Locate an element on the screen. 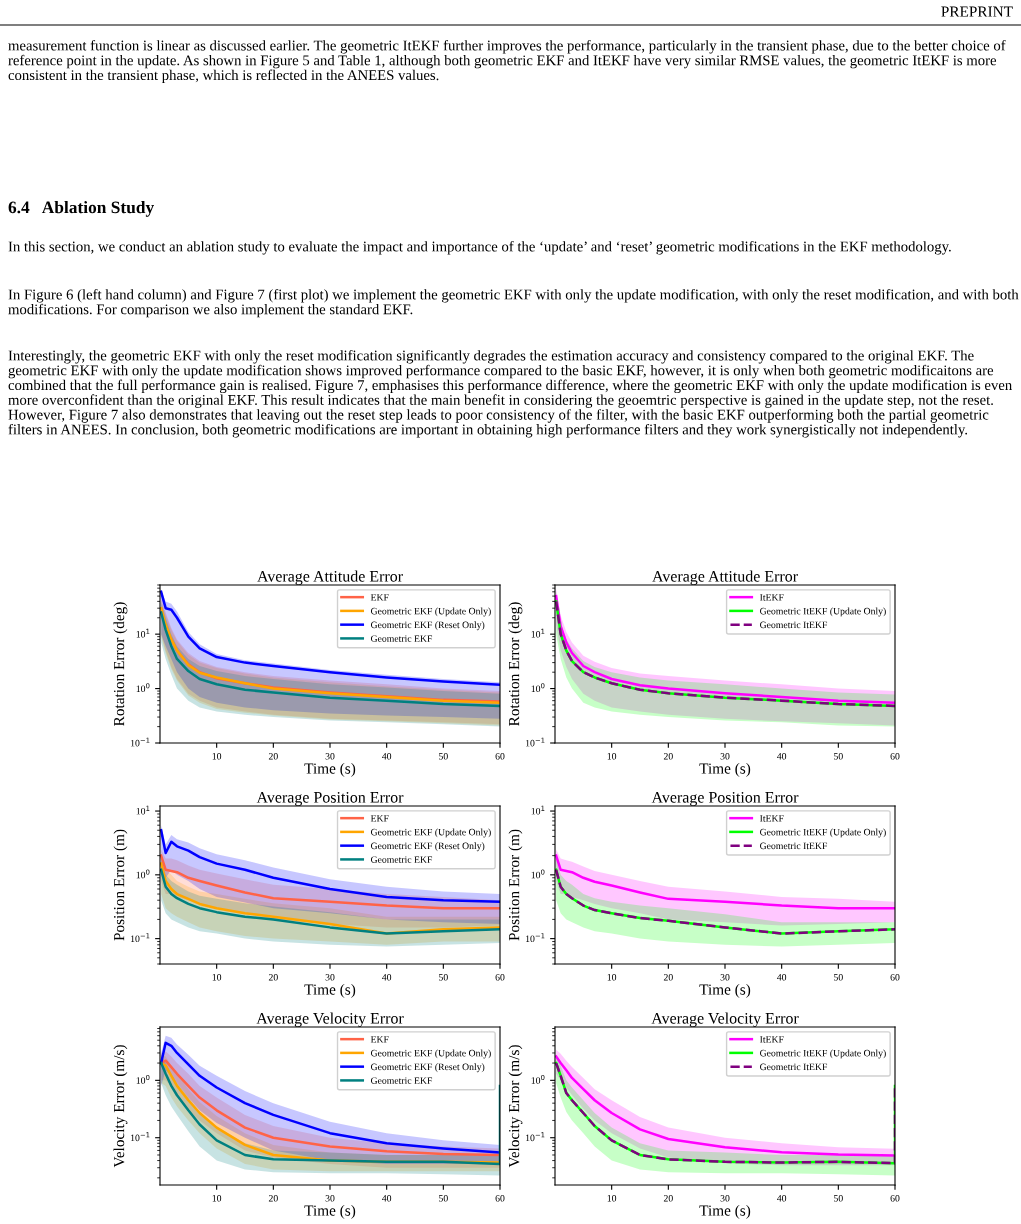 Image resolution: width=1021 pixels, height=1224 pixels. text: In Figure 6 (left hand column) and Figure 7 (first plot) we implement the geometric EKF with only the update modification, with only the reset modification, and with both modifications. For comparison we also implement the standard EKF. is located at coordinates (513, 303).